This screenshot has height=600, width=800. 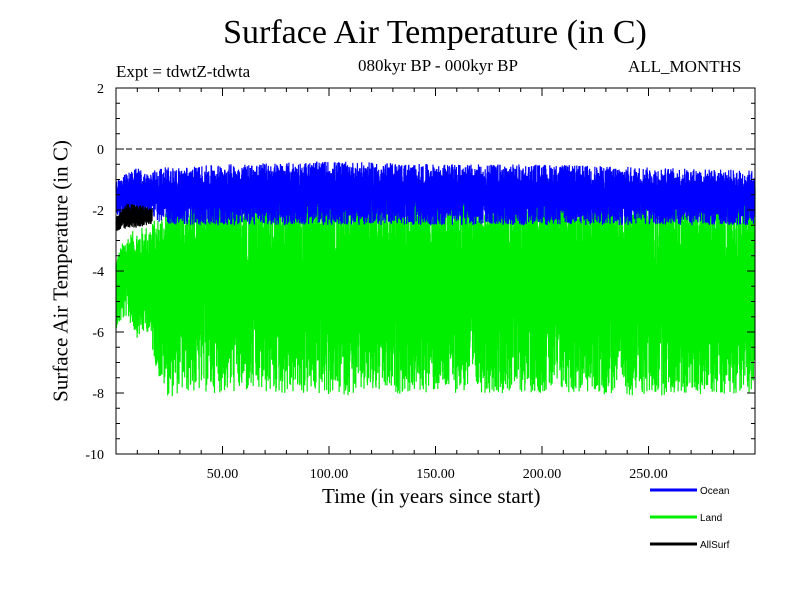 I want to click on y-tick-label: 2, so click(x=100, y=89).